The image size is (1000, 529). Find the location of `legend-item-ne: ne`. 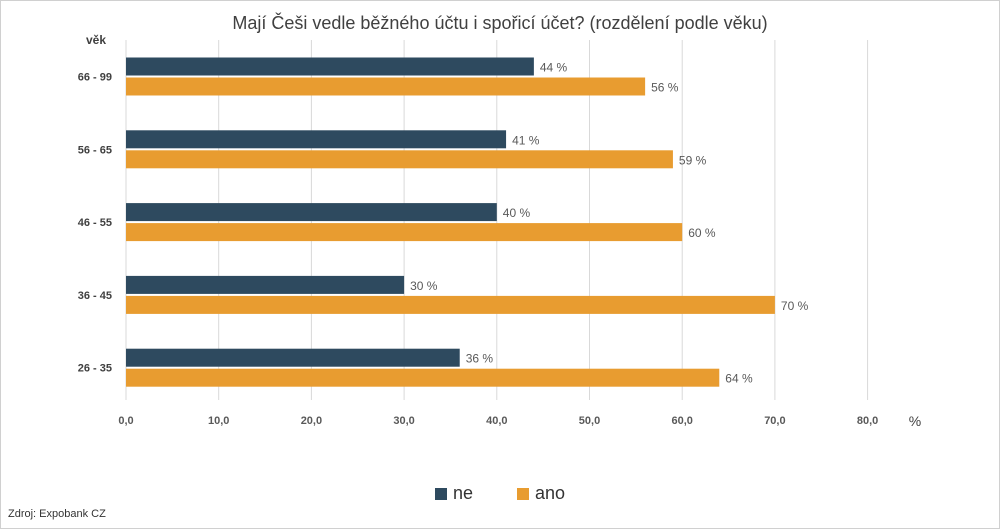

legend-item-ne: ne is located at coordinates (453, 493).